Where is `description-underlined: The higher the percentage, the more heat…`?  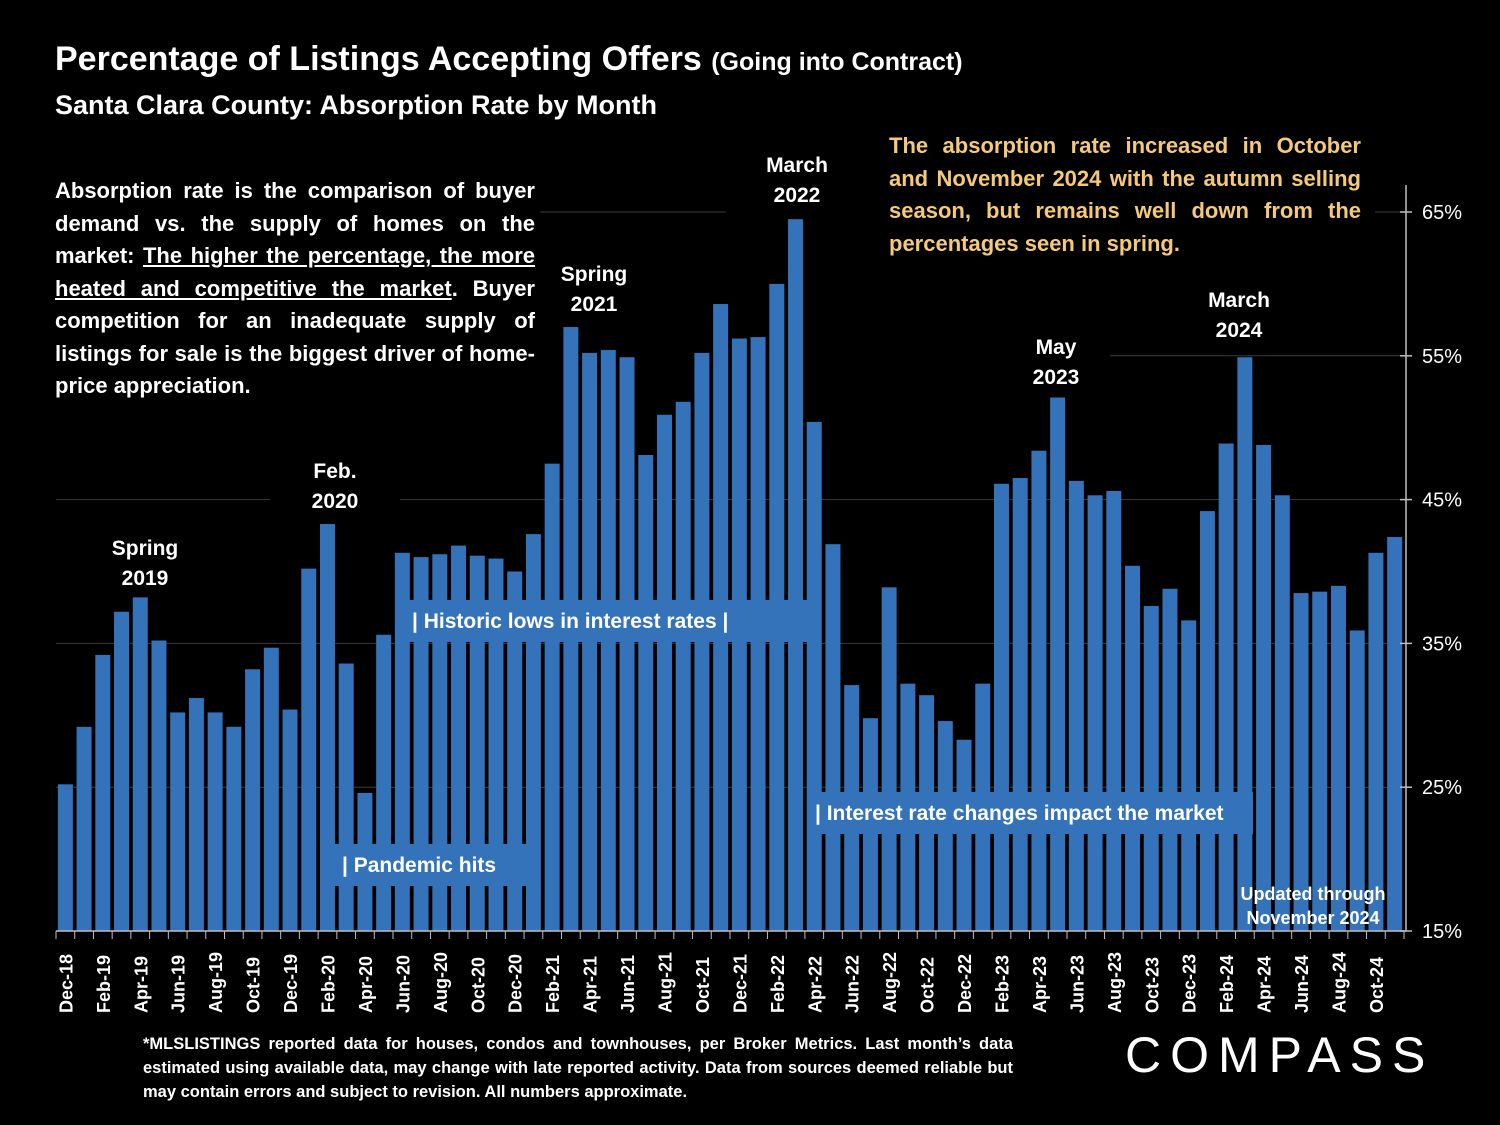
description-underlined: The higher the percentage, the more heat… is located at coordinates (295, 272).